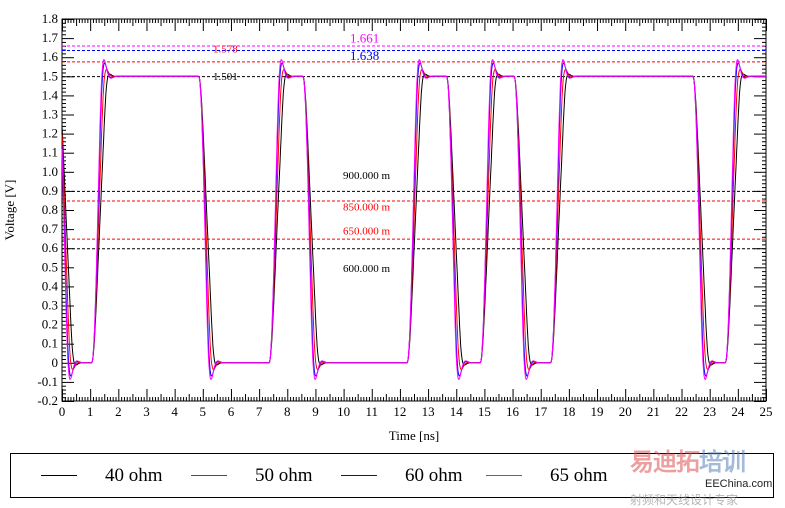 The width and height of the screenshot is (785, 508). I want to click on x-tick-label: 24, so click(738, 411).